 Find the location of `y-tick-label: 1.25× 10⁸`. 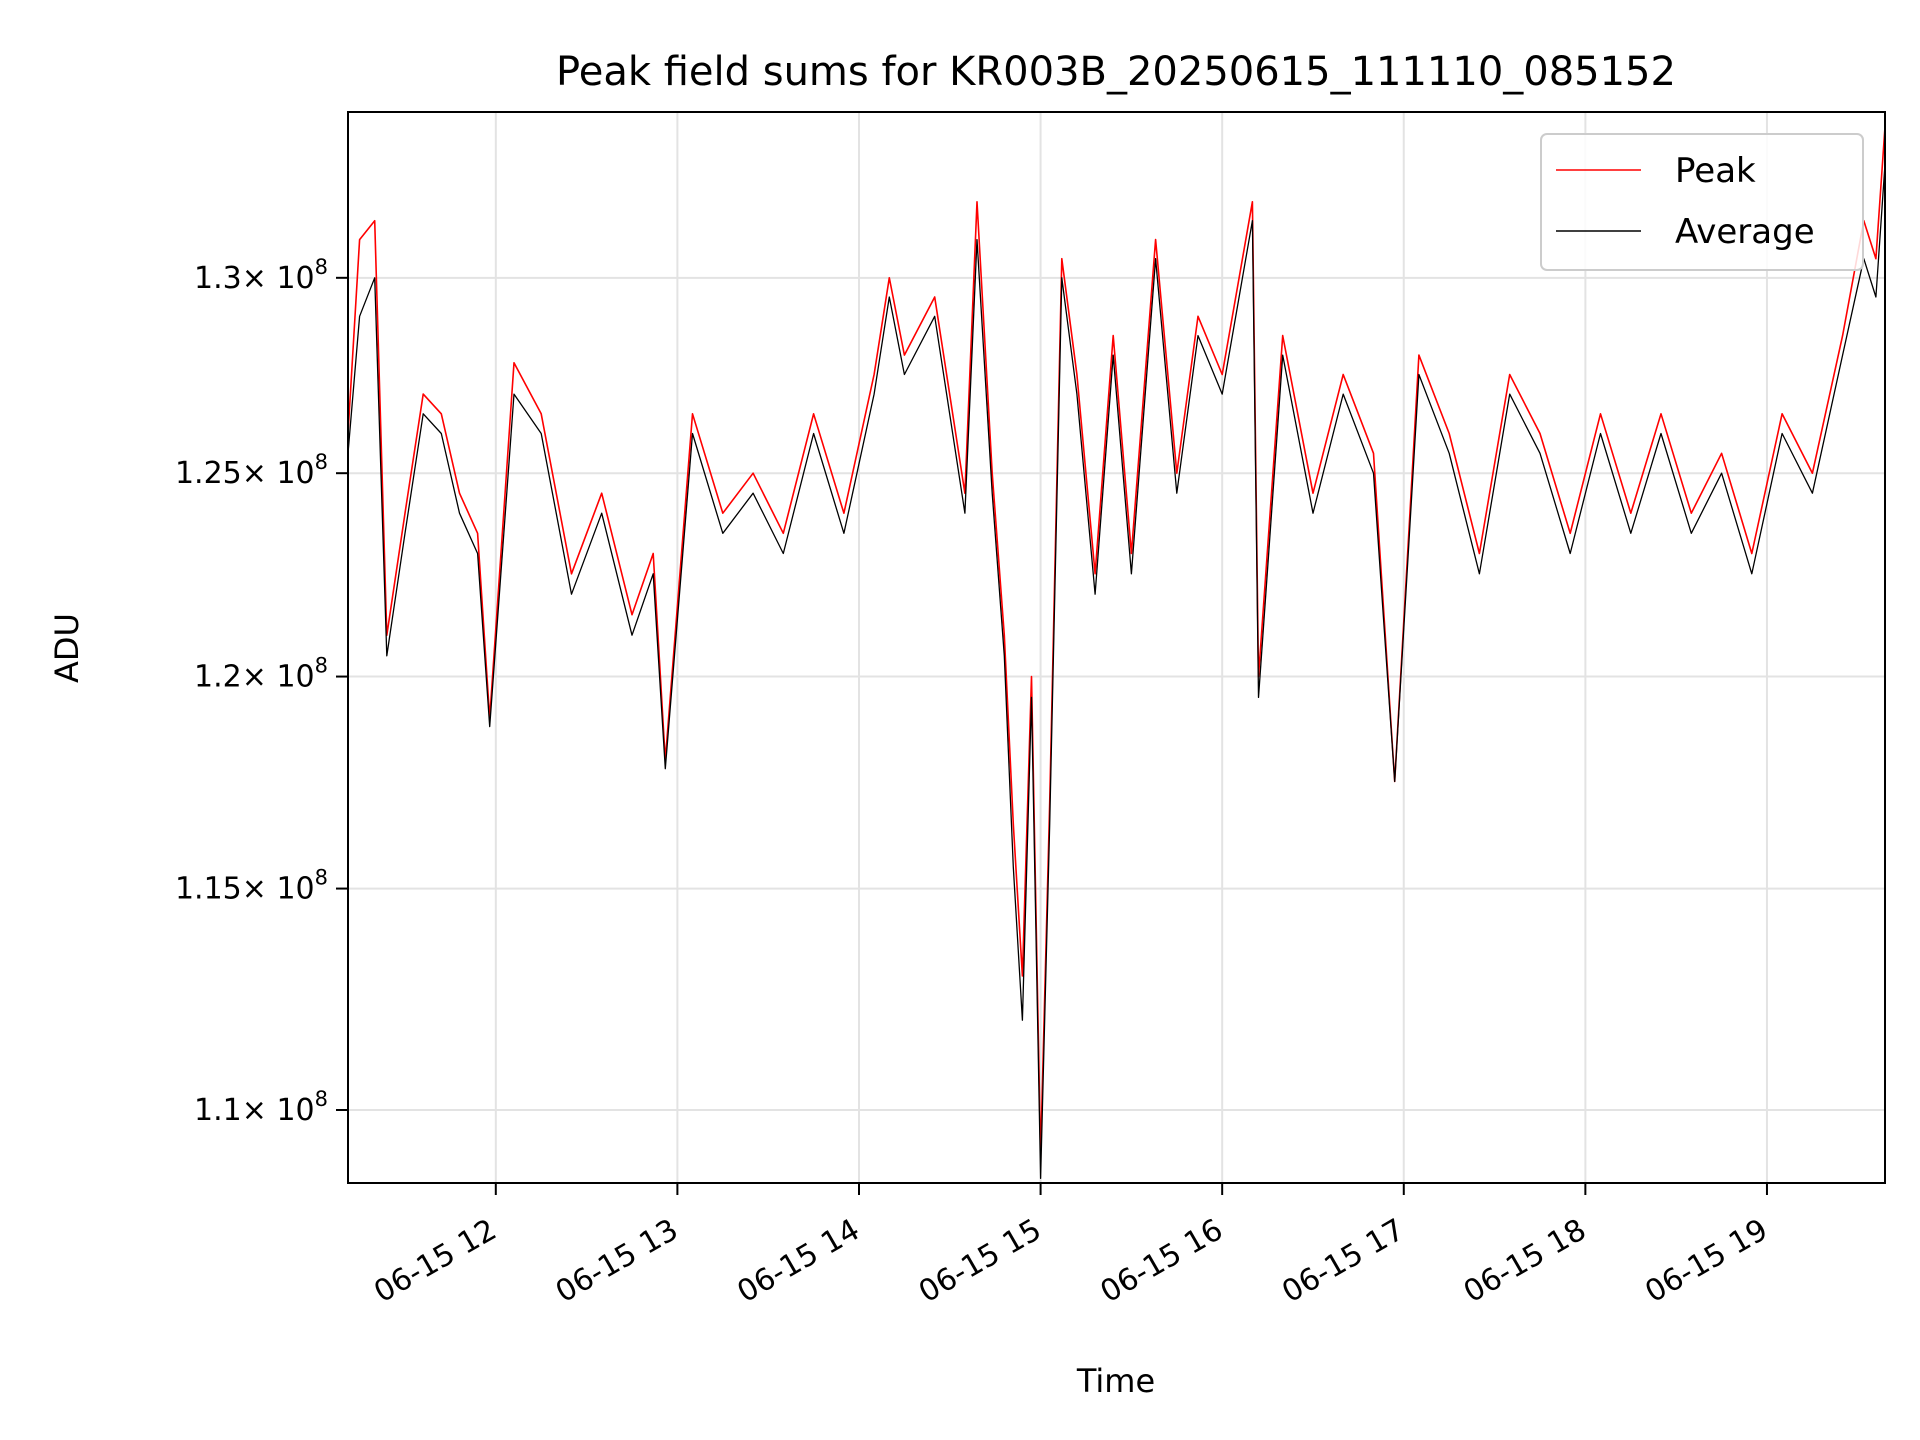

y-tick-label: 1.25× 10⁸ is located at coordinates (251, 470).